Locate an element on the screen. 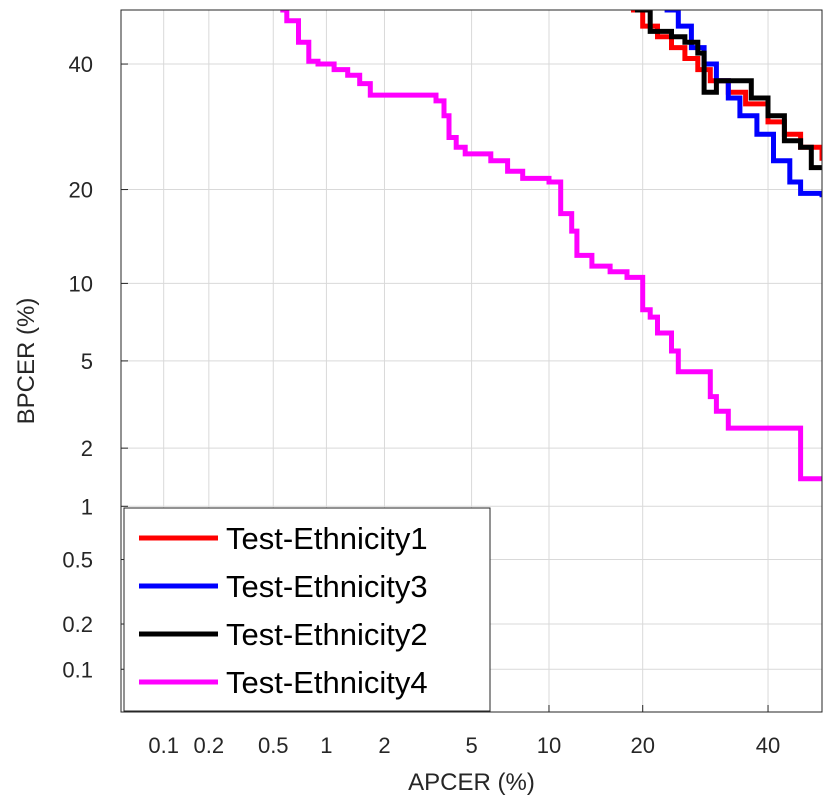 The height and width of the screenshot is (803, 829). y-tick-label-0.5: 0.5 is located at coordinates (77, 560).